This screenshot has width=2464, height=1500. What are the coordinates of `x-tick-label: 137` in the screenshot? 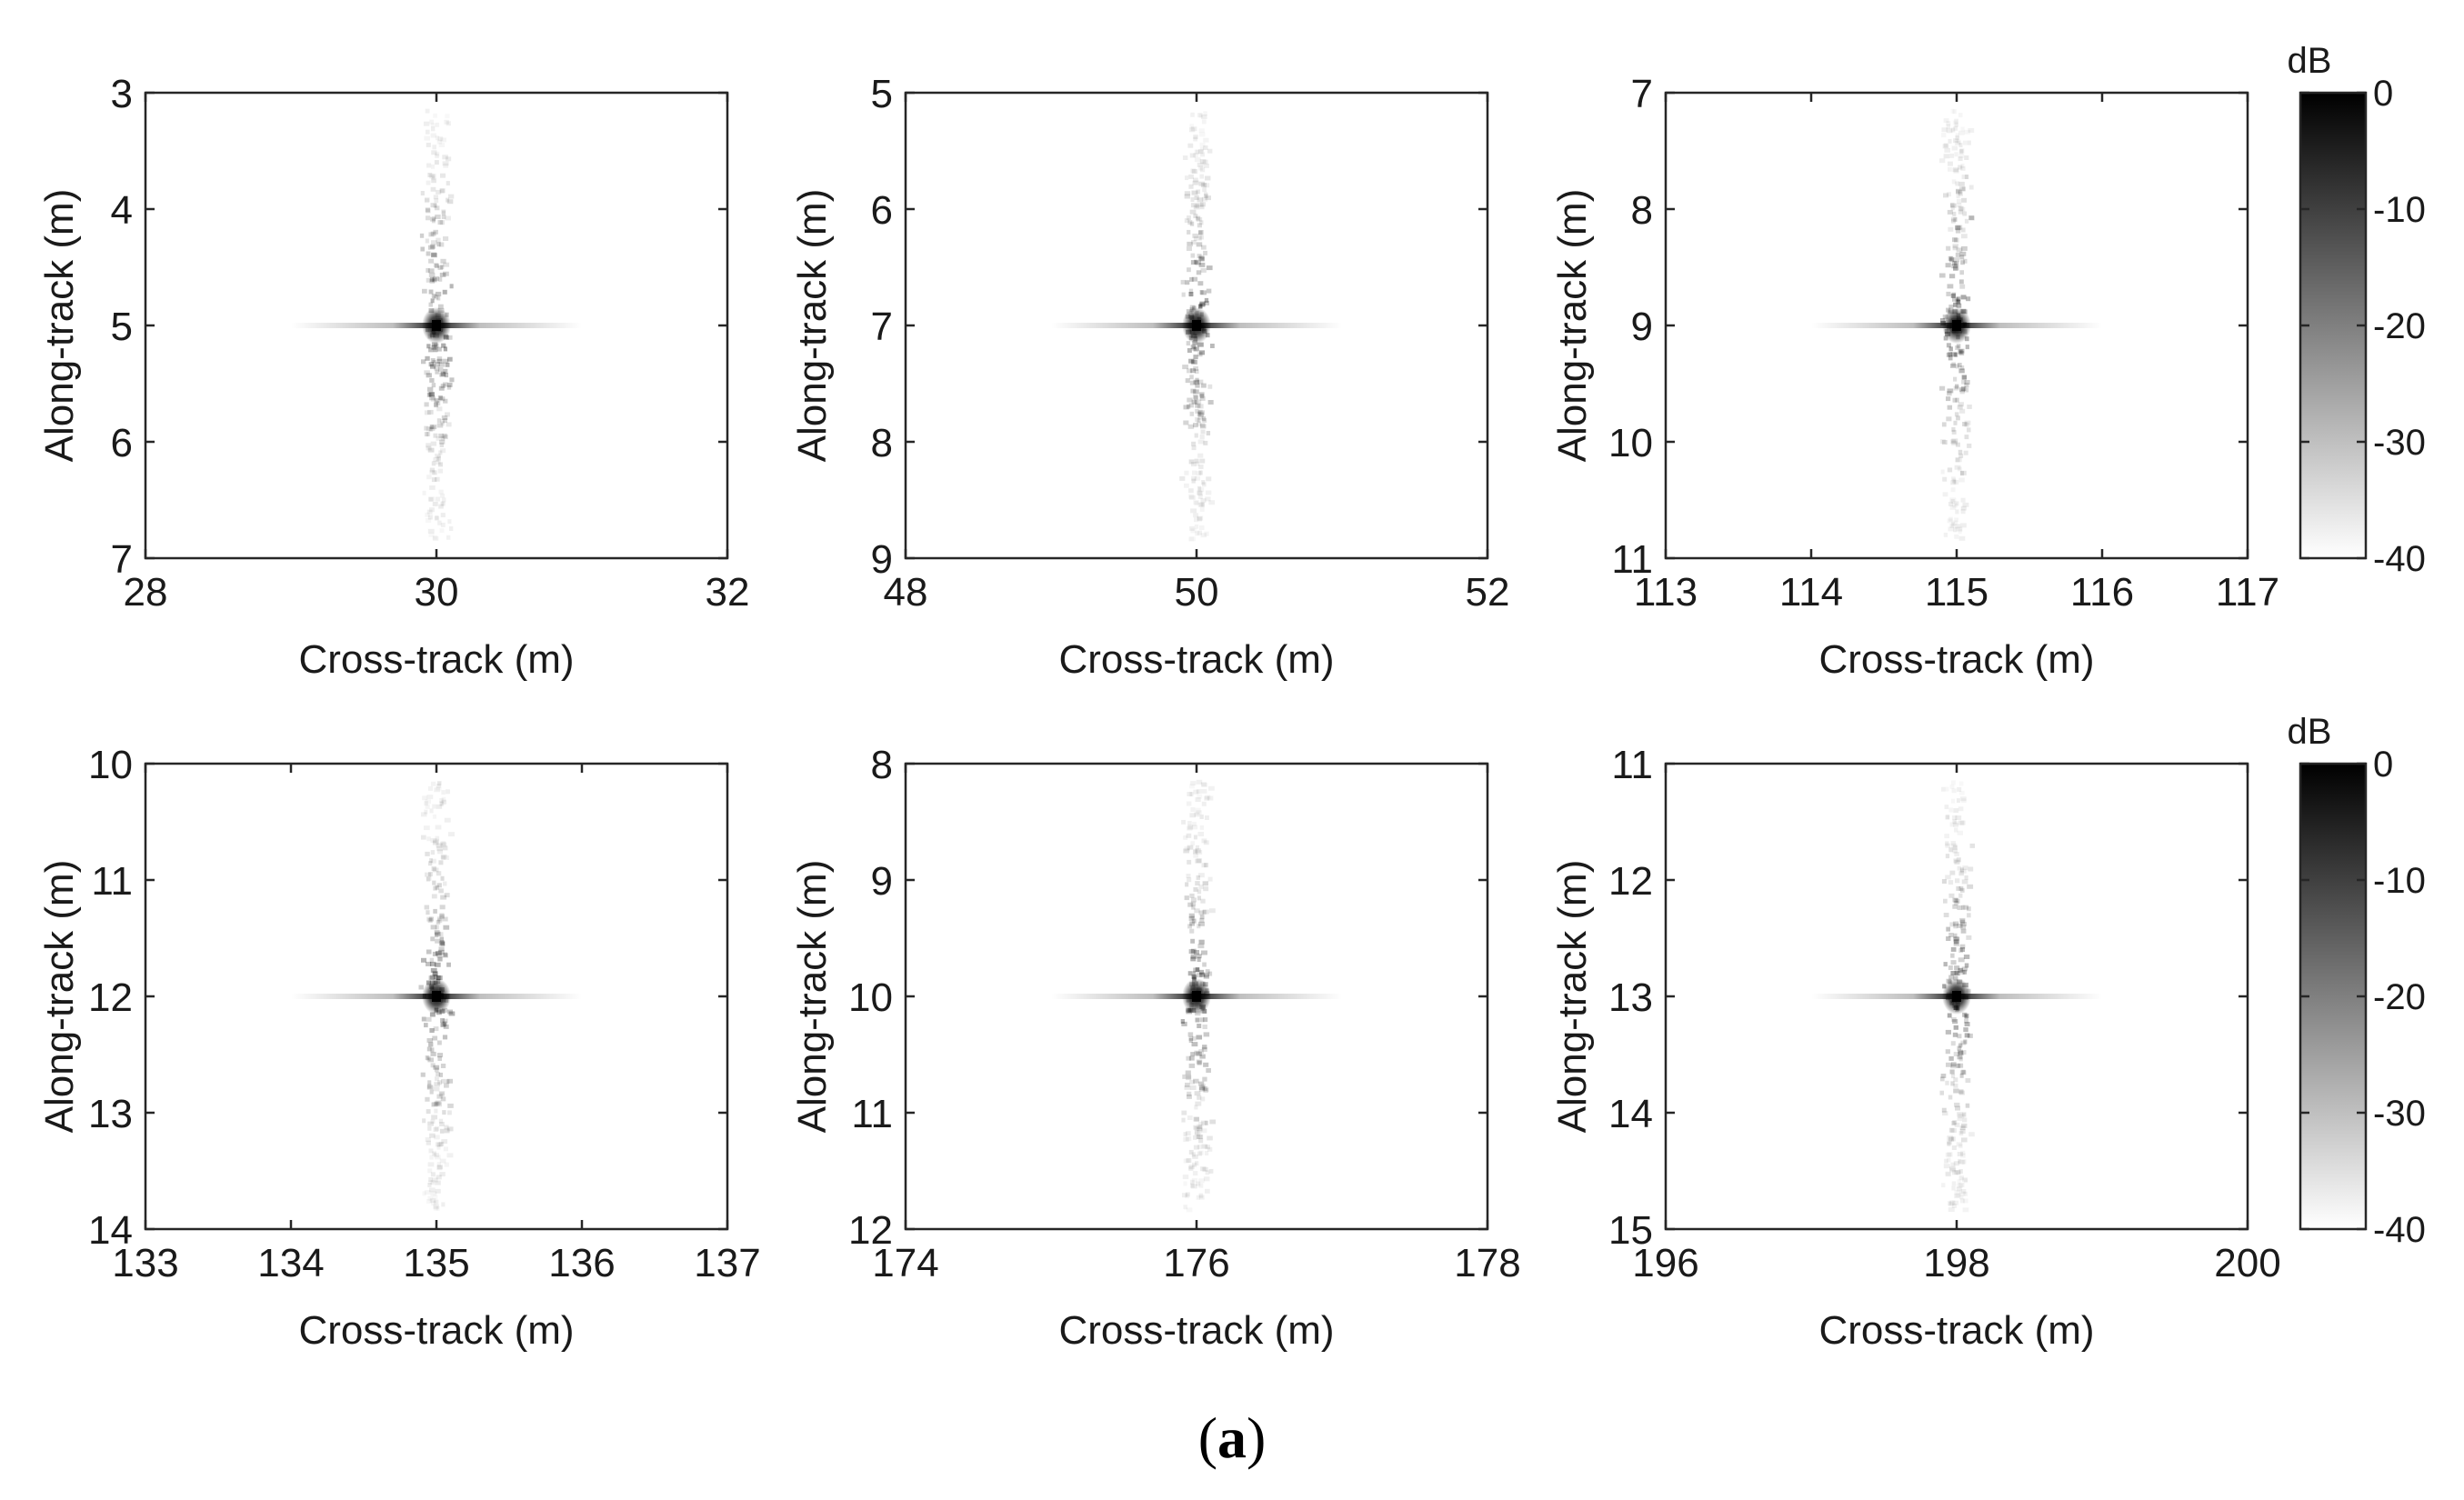 It's located at (727, 1263).